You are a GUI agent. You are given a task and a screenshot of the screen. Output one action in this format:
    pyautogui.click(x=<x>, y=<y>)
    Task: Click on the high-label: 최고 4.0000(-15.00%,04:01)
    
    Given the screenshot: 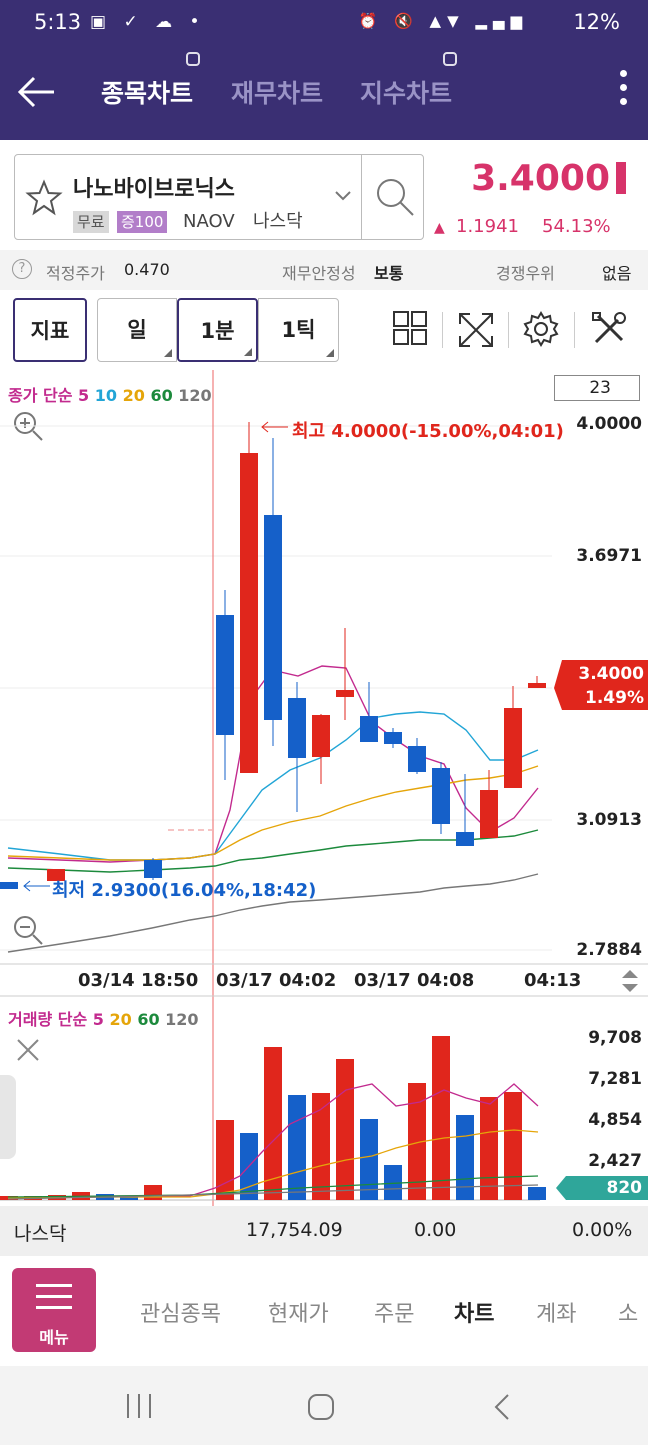 What is the action you would take?
    pyautogui.click(x=428, y=431)
    